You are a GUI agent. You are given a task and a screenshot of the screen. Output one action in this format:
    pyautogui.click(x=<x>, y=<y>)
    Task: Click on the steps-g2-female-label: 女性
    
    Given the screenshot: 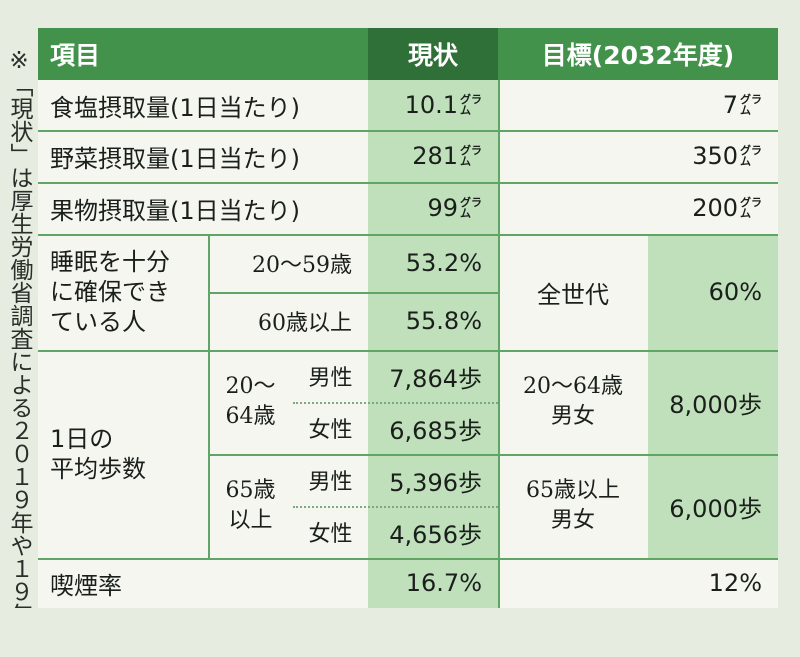 What is the action you would take?
    pyautogui.click(x=330, y=532)
    